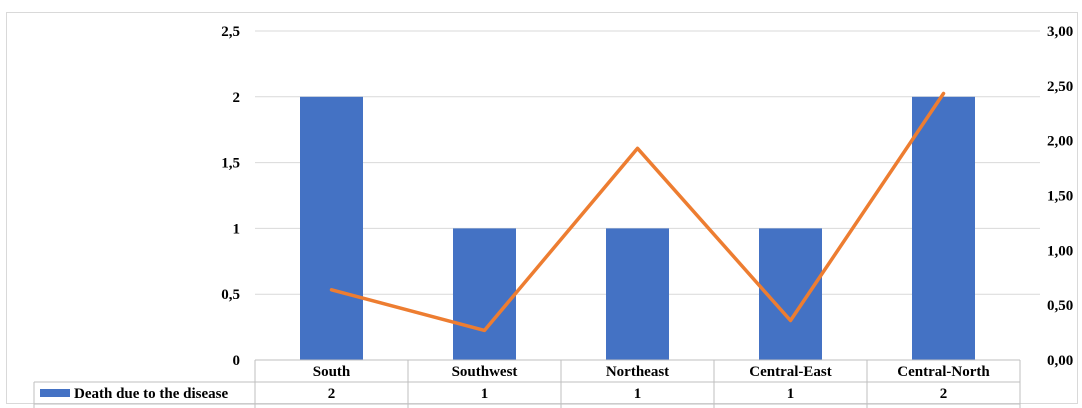 The width and height of the screenshot is (1082, 408). Describe the element at coordinates (1060, 32) in the screenshot. I see `right-tick-label: 3,00` at that location.